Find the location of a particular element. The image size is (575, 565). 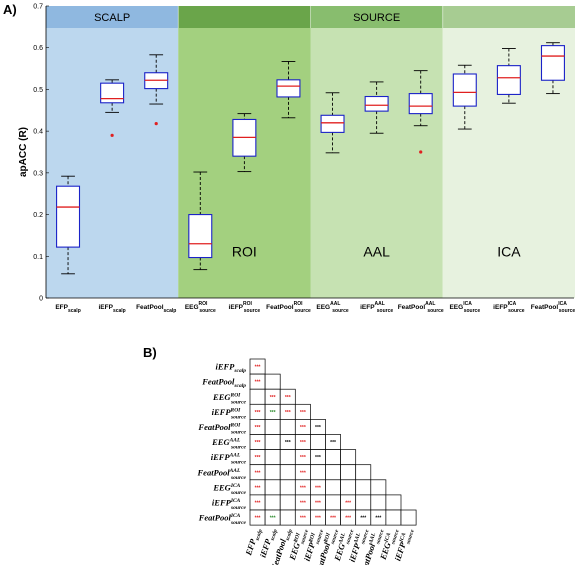

outlier-point is located at coordinates (112, 135).